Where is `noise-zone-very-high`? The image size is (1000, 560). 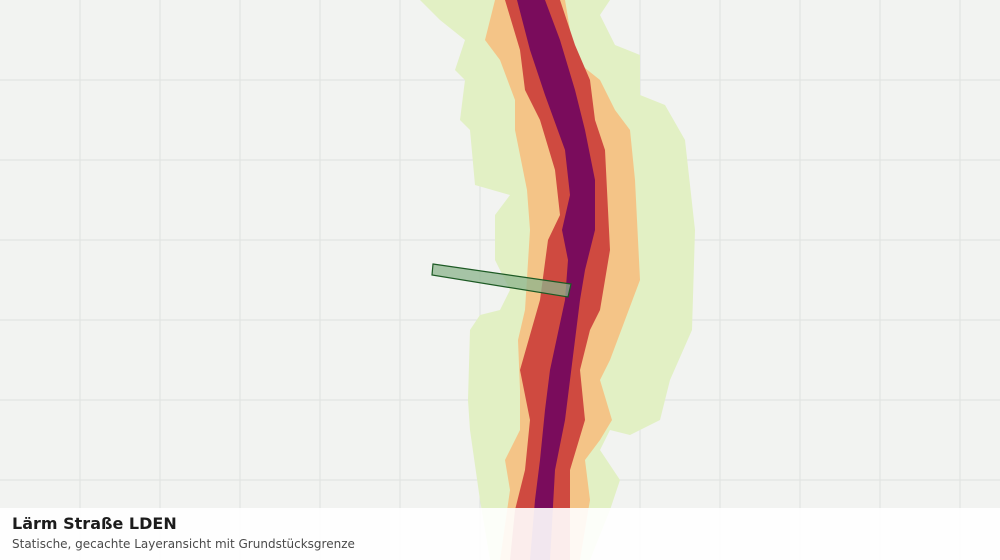 noise-zone-very-high is located at coordinates (556, 280).